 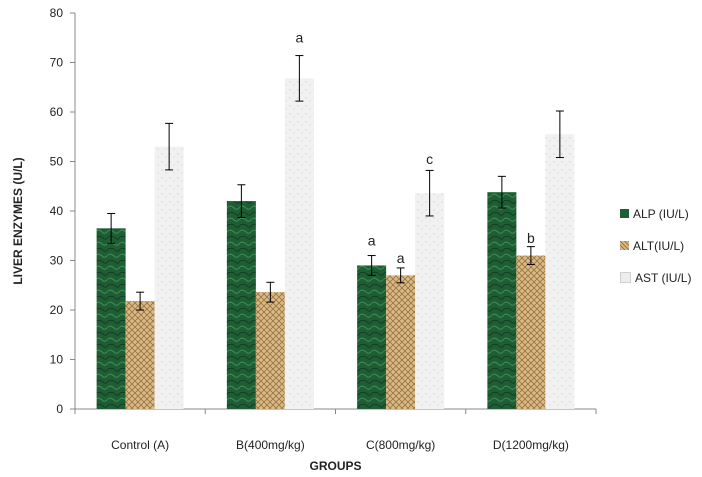 I want to click on significance-label: c, so click(x=429, y=159).